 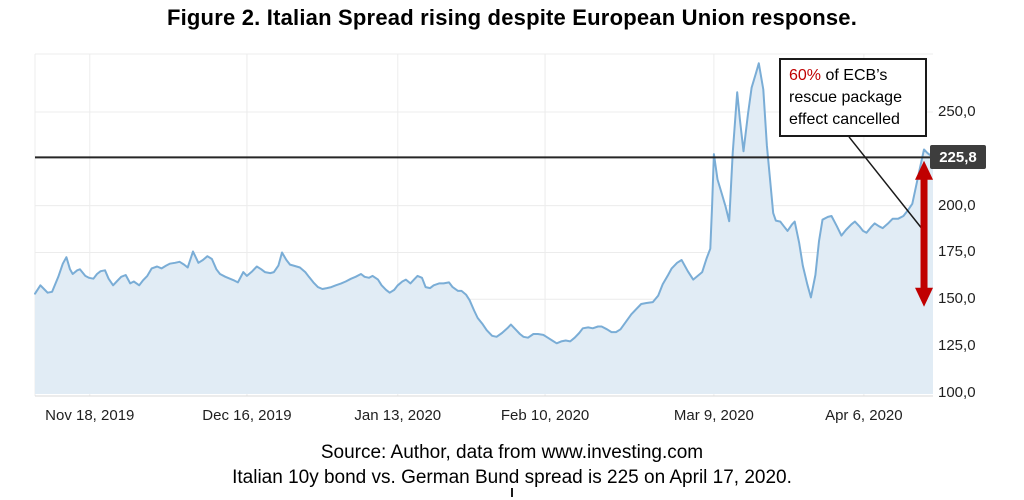 What do you see at coordinates (957, 299) in the screenshot?
I see `y-tick-label: 150,0` at bounding box center [957, 299].